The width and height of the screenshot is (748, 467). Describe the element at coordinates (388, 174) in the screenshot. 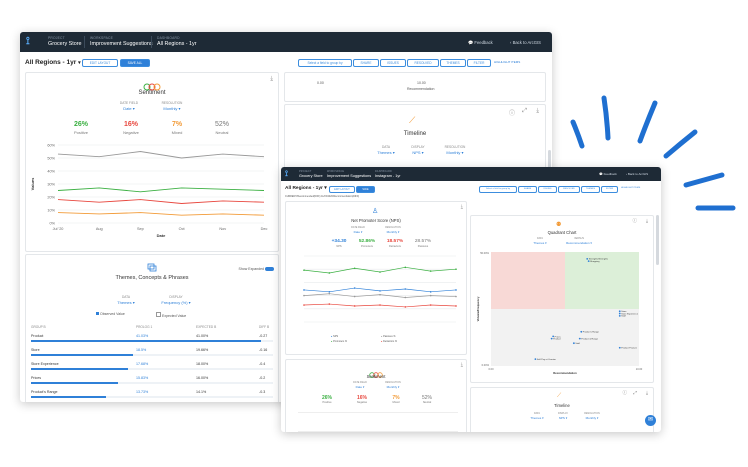

I see `breadcrumb-dashboard: DASHBOARD Instagram - 1yr` at that location.